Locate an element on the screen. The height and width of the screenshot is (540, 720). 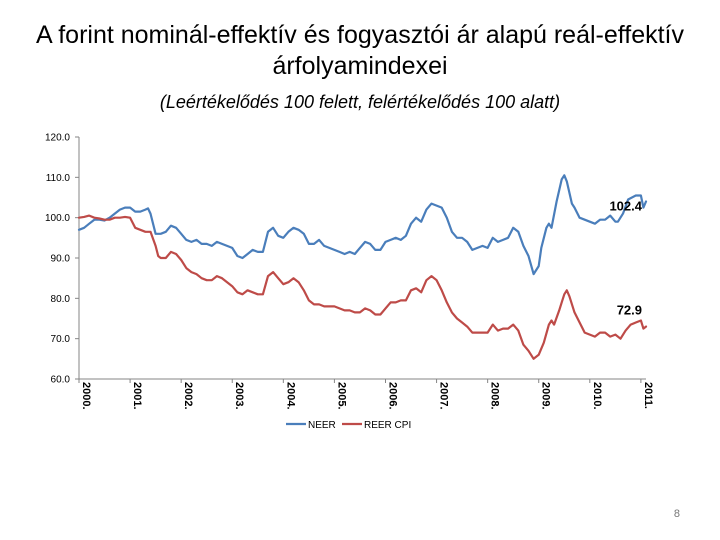
x-tick-label: 2005. is located at coordinates (341, 396).